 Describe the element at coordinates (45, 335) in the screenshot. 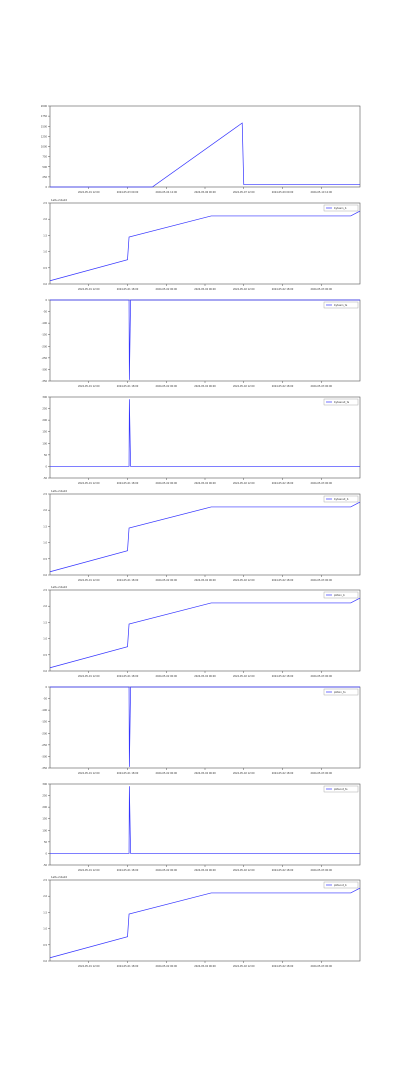

I see `y-tick-label: -150` at that location.